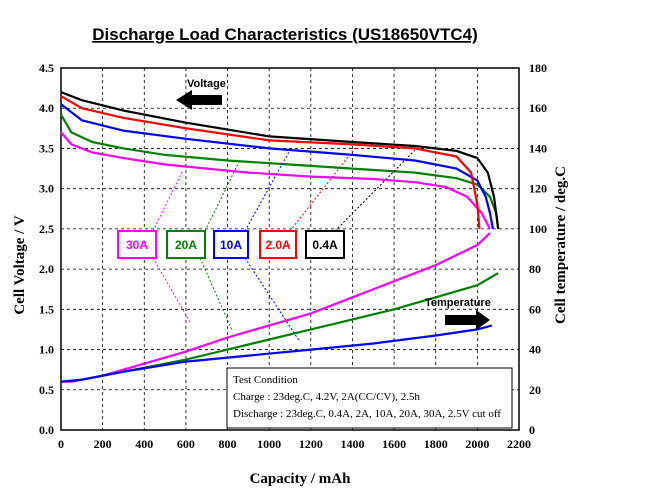  I want to click on x-tick-label: 2200, so click(519, 444).